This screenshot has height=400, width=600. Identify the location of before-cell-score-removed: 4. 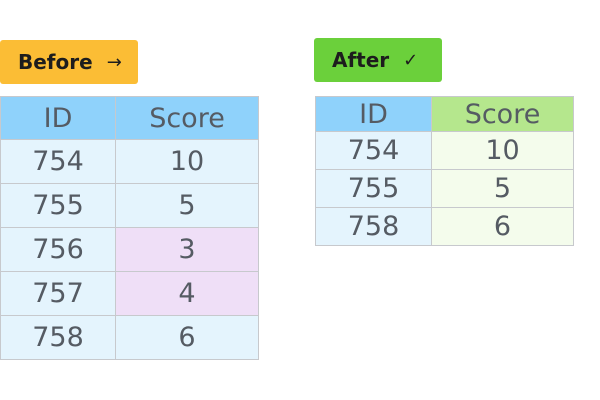
(187, 293).